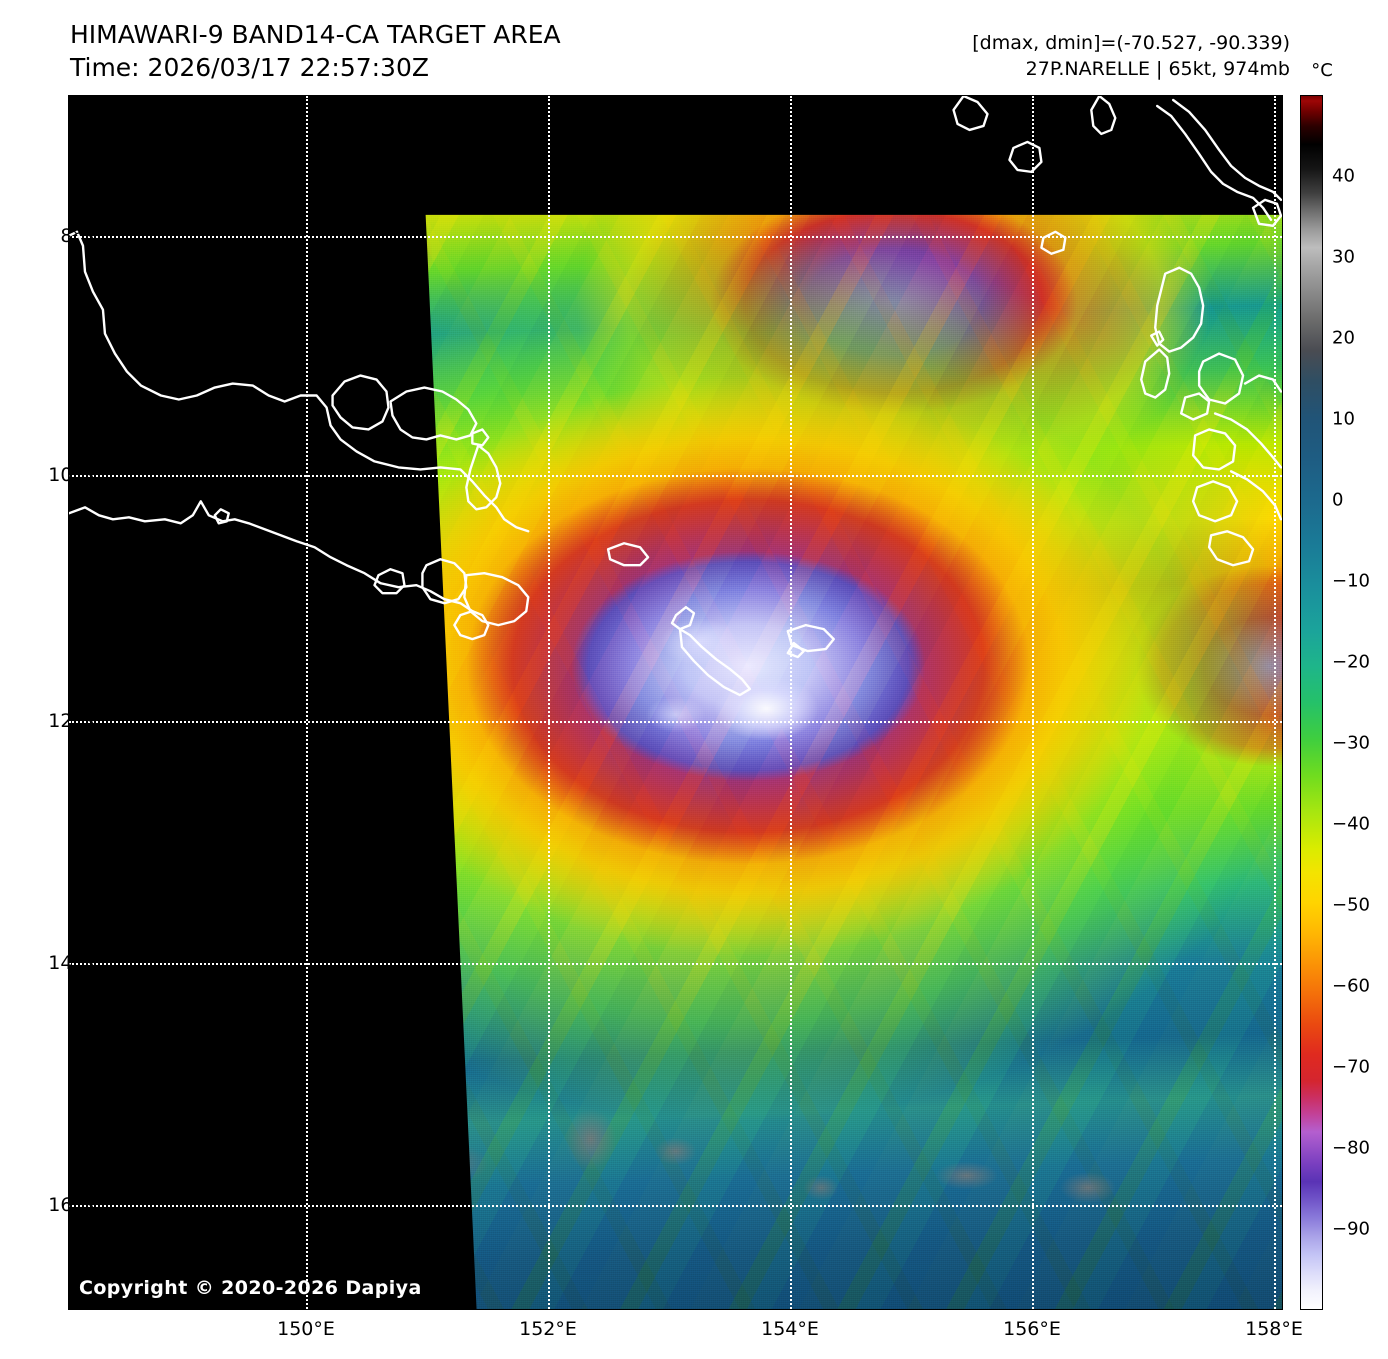  What do you see at coordinates (306, 1329) in the screenshot?
I see `xtick-label-150e: 150°E` at bounding box center [306, 1329].